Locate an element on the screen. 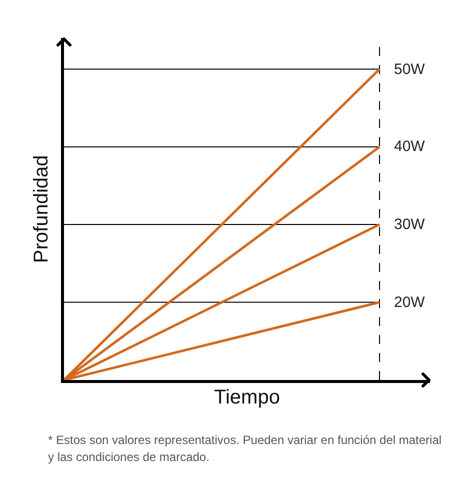 This screenshot has height=481, width=475. x-axis-title: Tiempo is located at coordinates (247, 397).